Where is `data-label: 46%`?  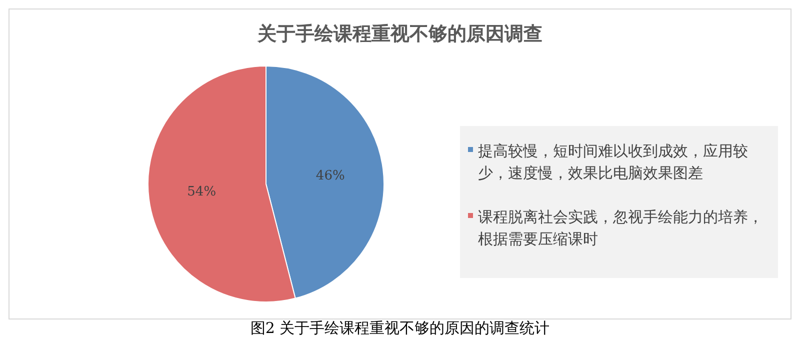
data-label: 46% is located at coordinates (330, 176).